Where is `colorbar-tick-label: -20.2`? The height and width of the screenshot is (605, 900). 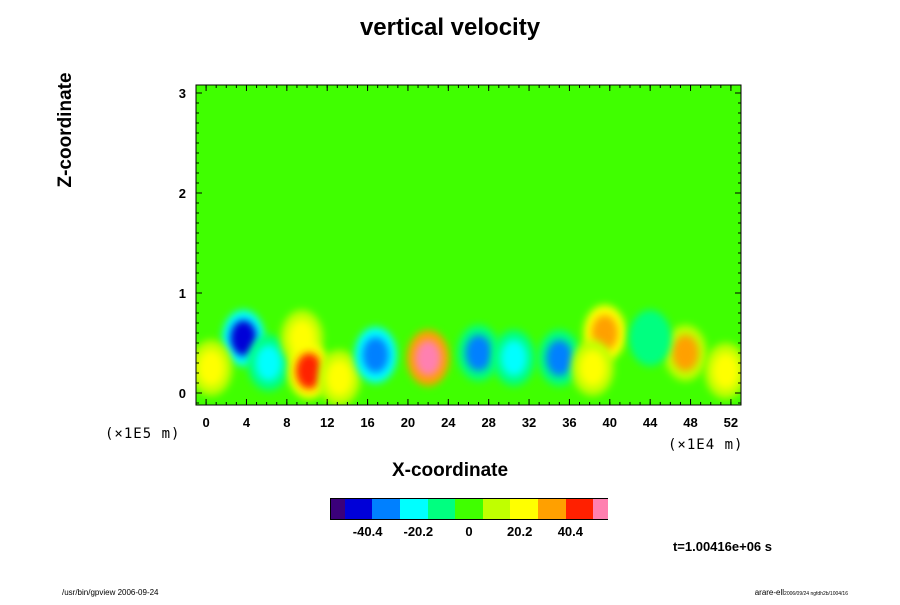
colorbar-tick-label: -20.2 is located at coordinates (418, 531).